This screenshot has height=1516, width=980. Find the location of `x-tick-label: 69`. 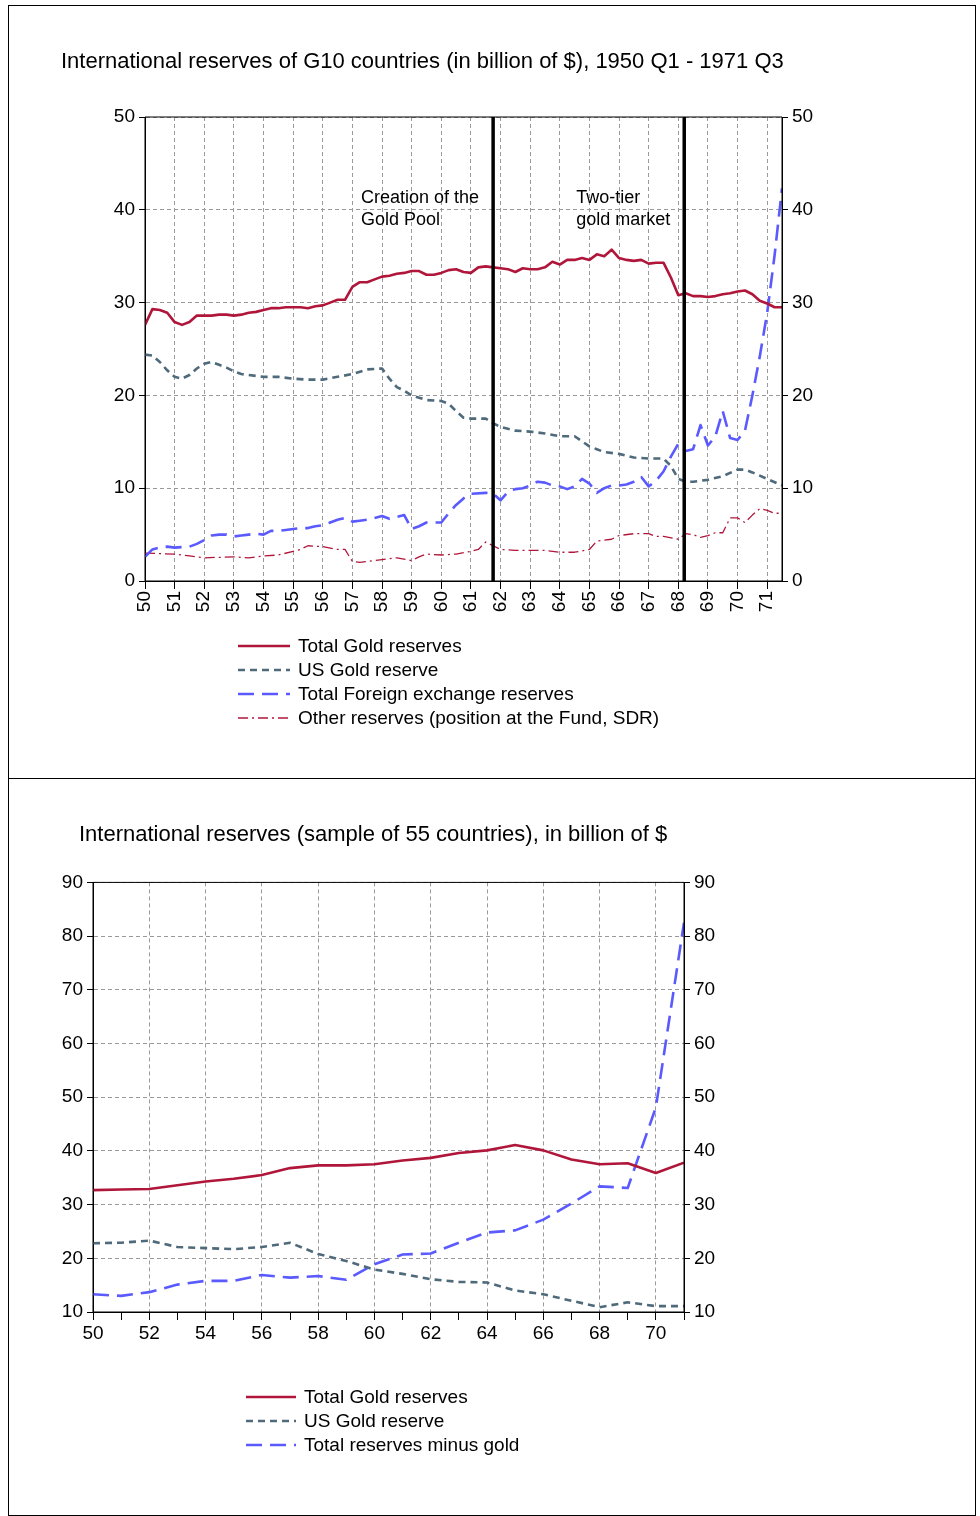

x-tick-label: 69 is located at coordinates (707, 602).